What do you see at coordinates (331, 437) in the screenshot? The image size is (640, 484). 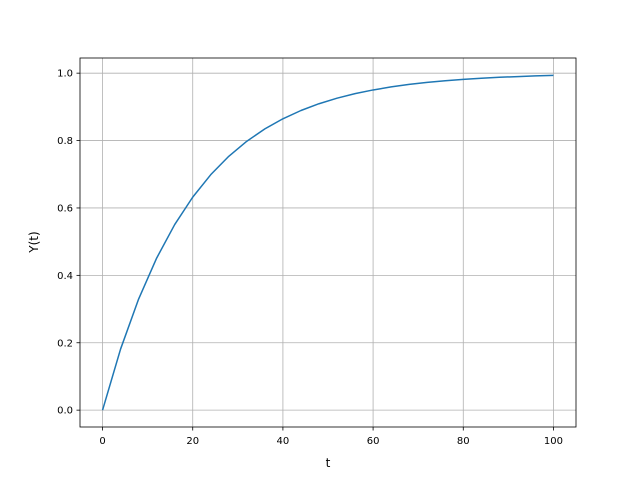 I see `x-axis: 0 20 40 60 80 100` at bounding box center [331, 437].